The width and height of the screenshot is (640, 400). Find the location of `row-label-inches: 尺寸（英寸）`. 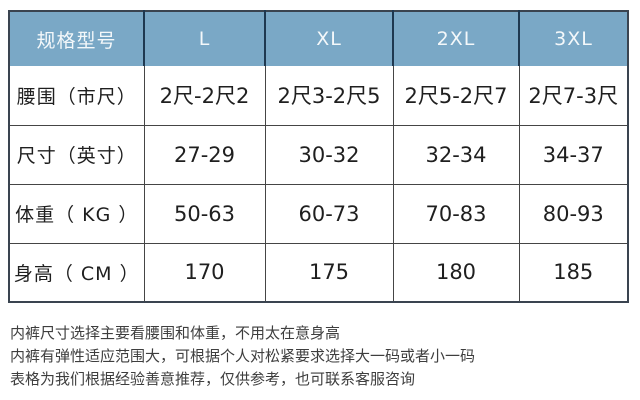

row-label-inches: 尺寸（英寸） is located at coordinates (76, 154).